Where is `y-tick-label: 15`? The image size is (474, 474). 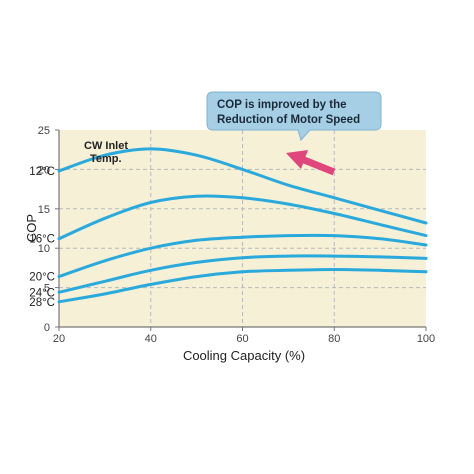
y-tick-label: 15 is located at coordinates (44, 210).